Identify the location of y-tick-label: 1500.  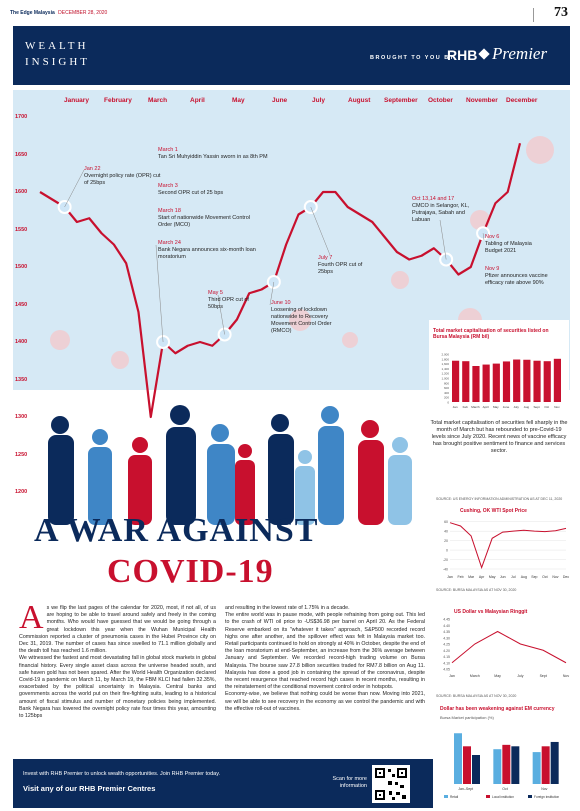
(21, 267).